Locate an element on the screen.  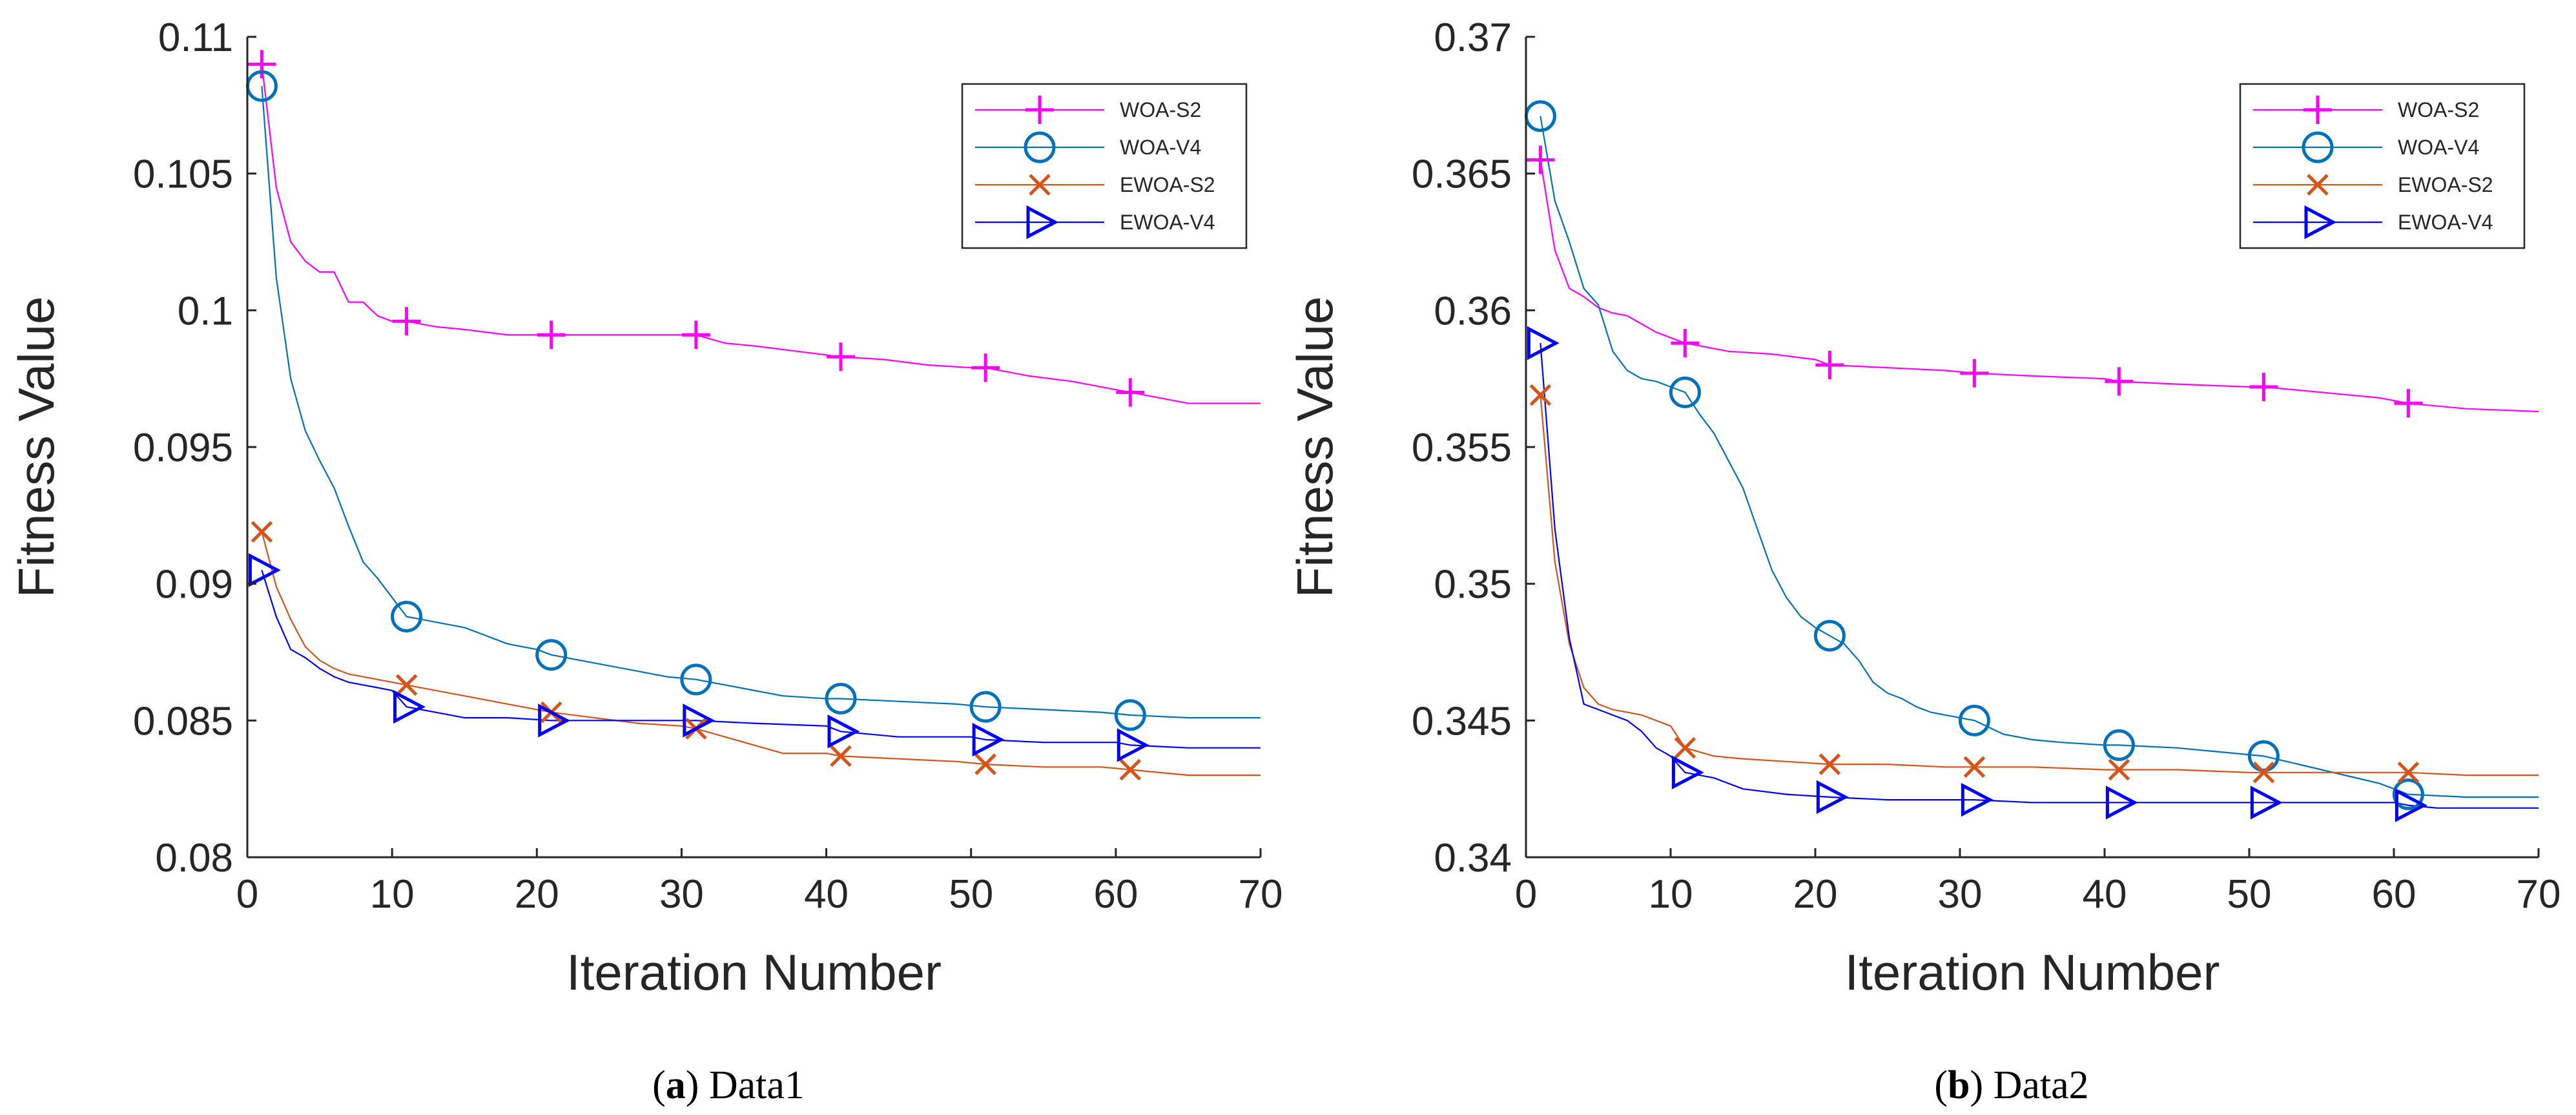
y-tick-label: 0.085 is located at coordinates (183, 721).